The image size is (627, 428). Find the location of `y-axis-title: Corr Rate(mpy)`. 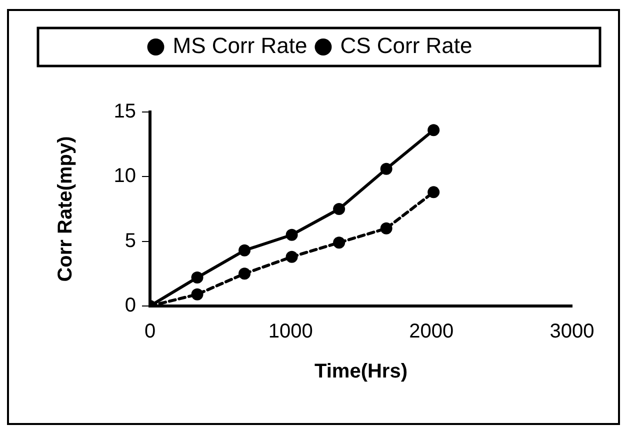

y-axis-title: Corr Rate(mpy) is located at coordinates (65, 209).